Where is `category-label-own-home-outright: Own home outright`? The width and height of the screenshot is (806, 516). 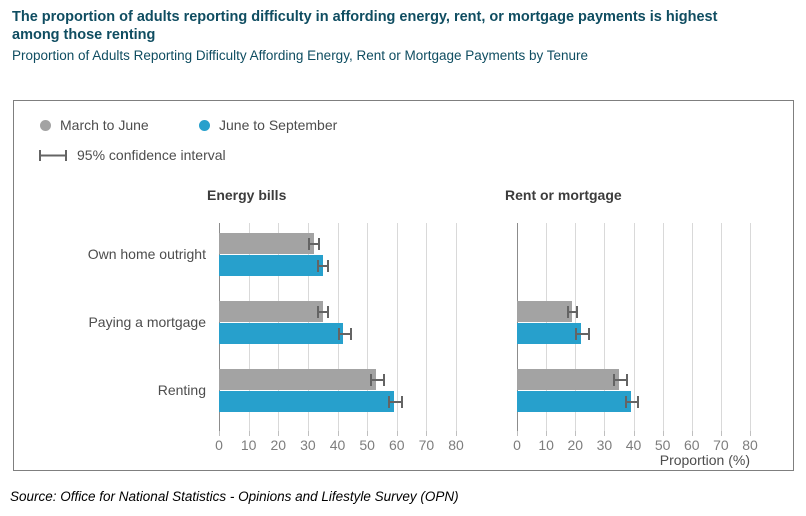 category-label-own-home-outright: Own home outright is located at coordinates (146, 254).